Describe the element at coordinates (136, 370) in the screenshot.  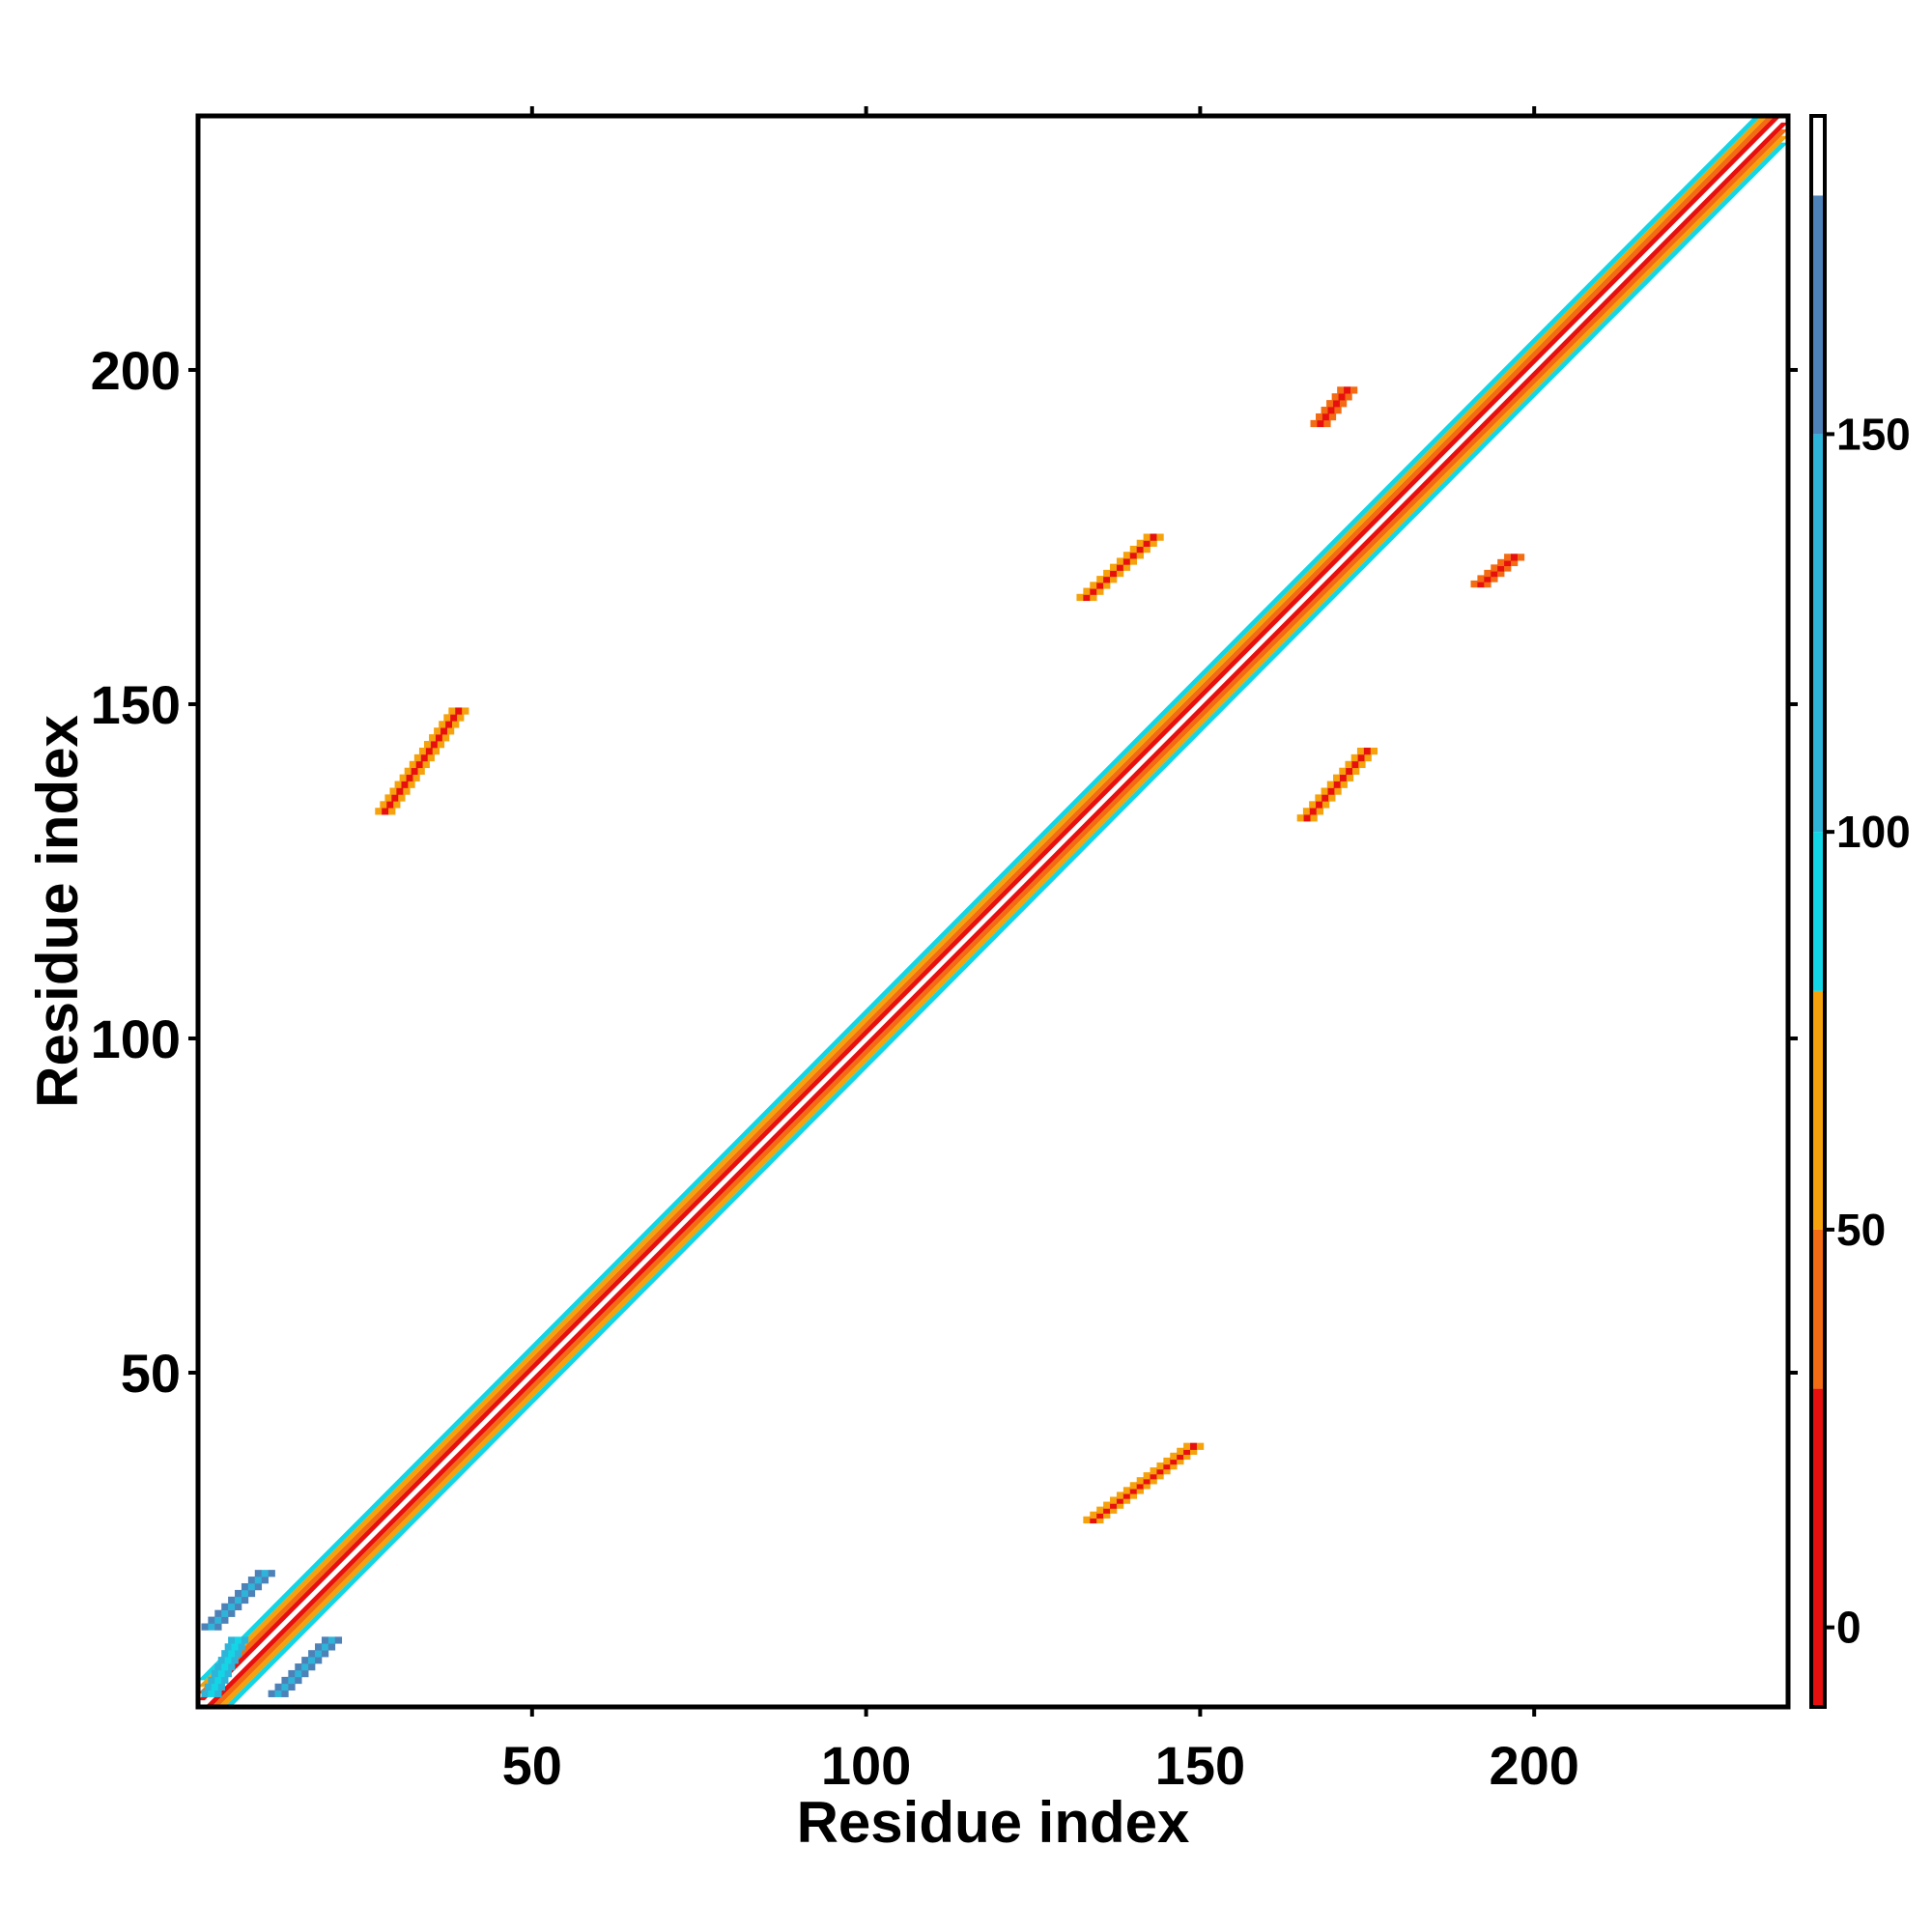
I see `y-tick-label: 200` at that location.